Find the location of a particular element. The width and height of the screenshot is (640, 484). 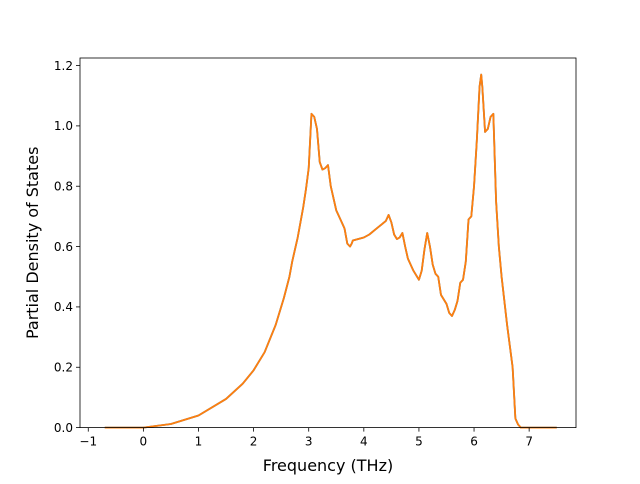

y-tick-label: 0.8 is located at coordinates (63, 187).